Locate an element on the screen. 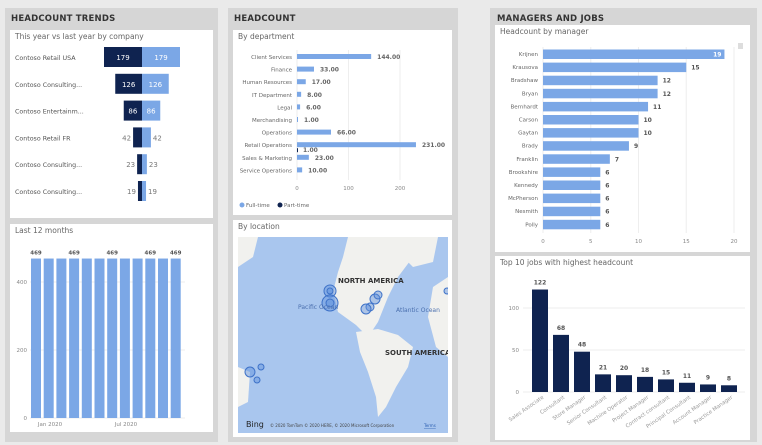  manager-label: Kennedy is located at coordinates (526, 186).